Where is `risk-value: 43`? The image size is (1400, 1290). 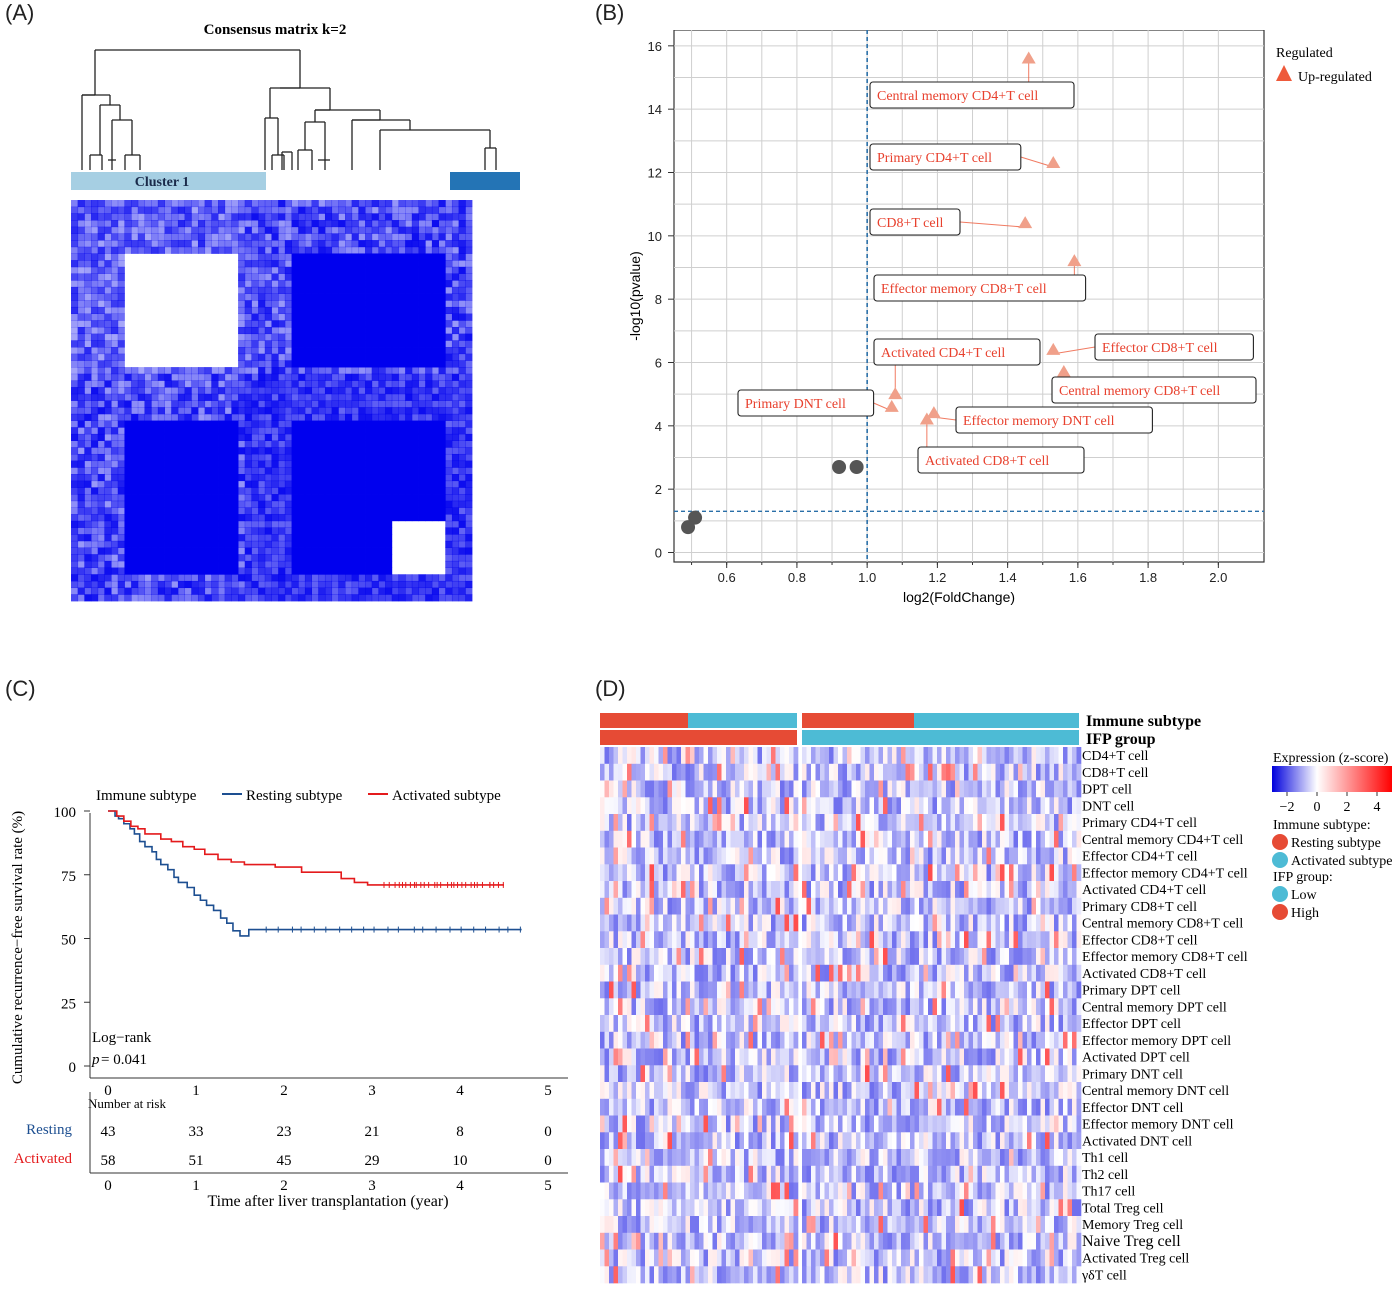
risk-value: 43 is located at coordinates (108, 1132).